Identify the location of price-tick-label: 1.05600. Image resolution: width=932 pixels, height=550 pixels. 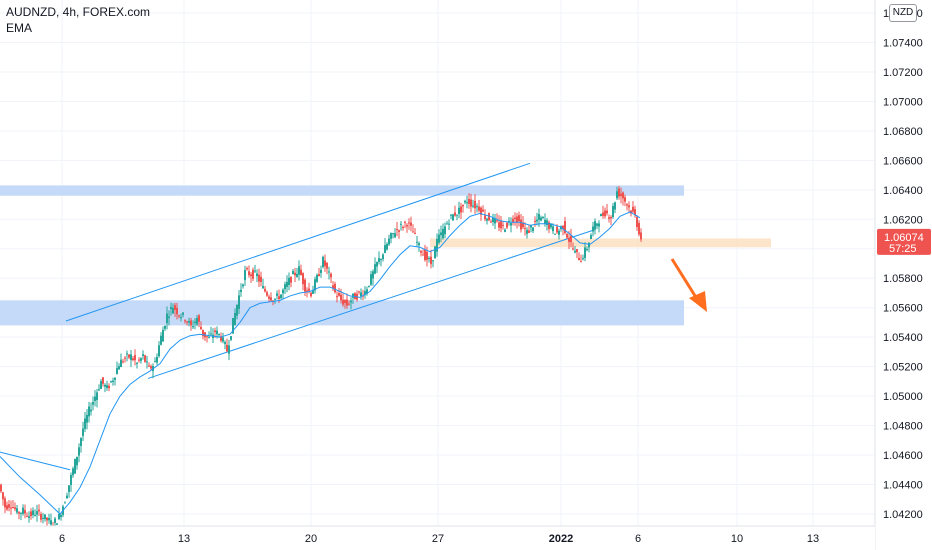
(903, 309).